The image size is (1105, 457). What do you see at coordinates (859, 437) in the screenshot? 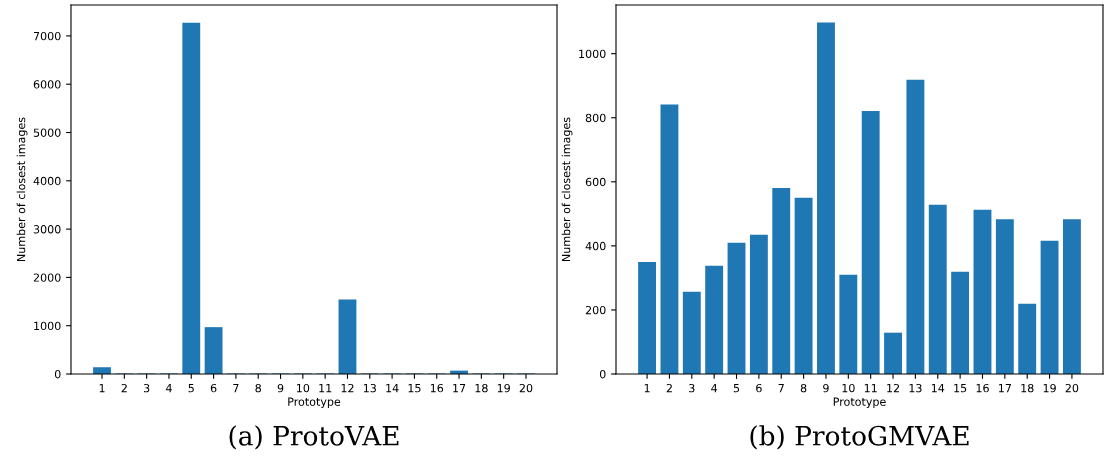
I see `text: (b) ProtoGMVAE` at bounding box center [859, 437].